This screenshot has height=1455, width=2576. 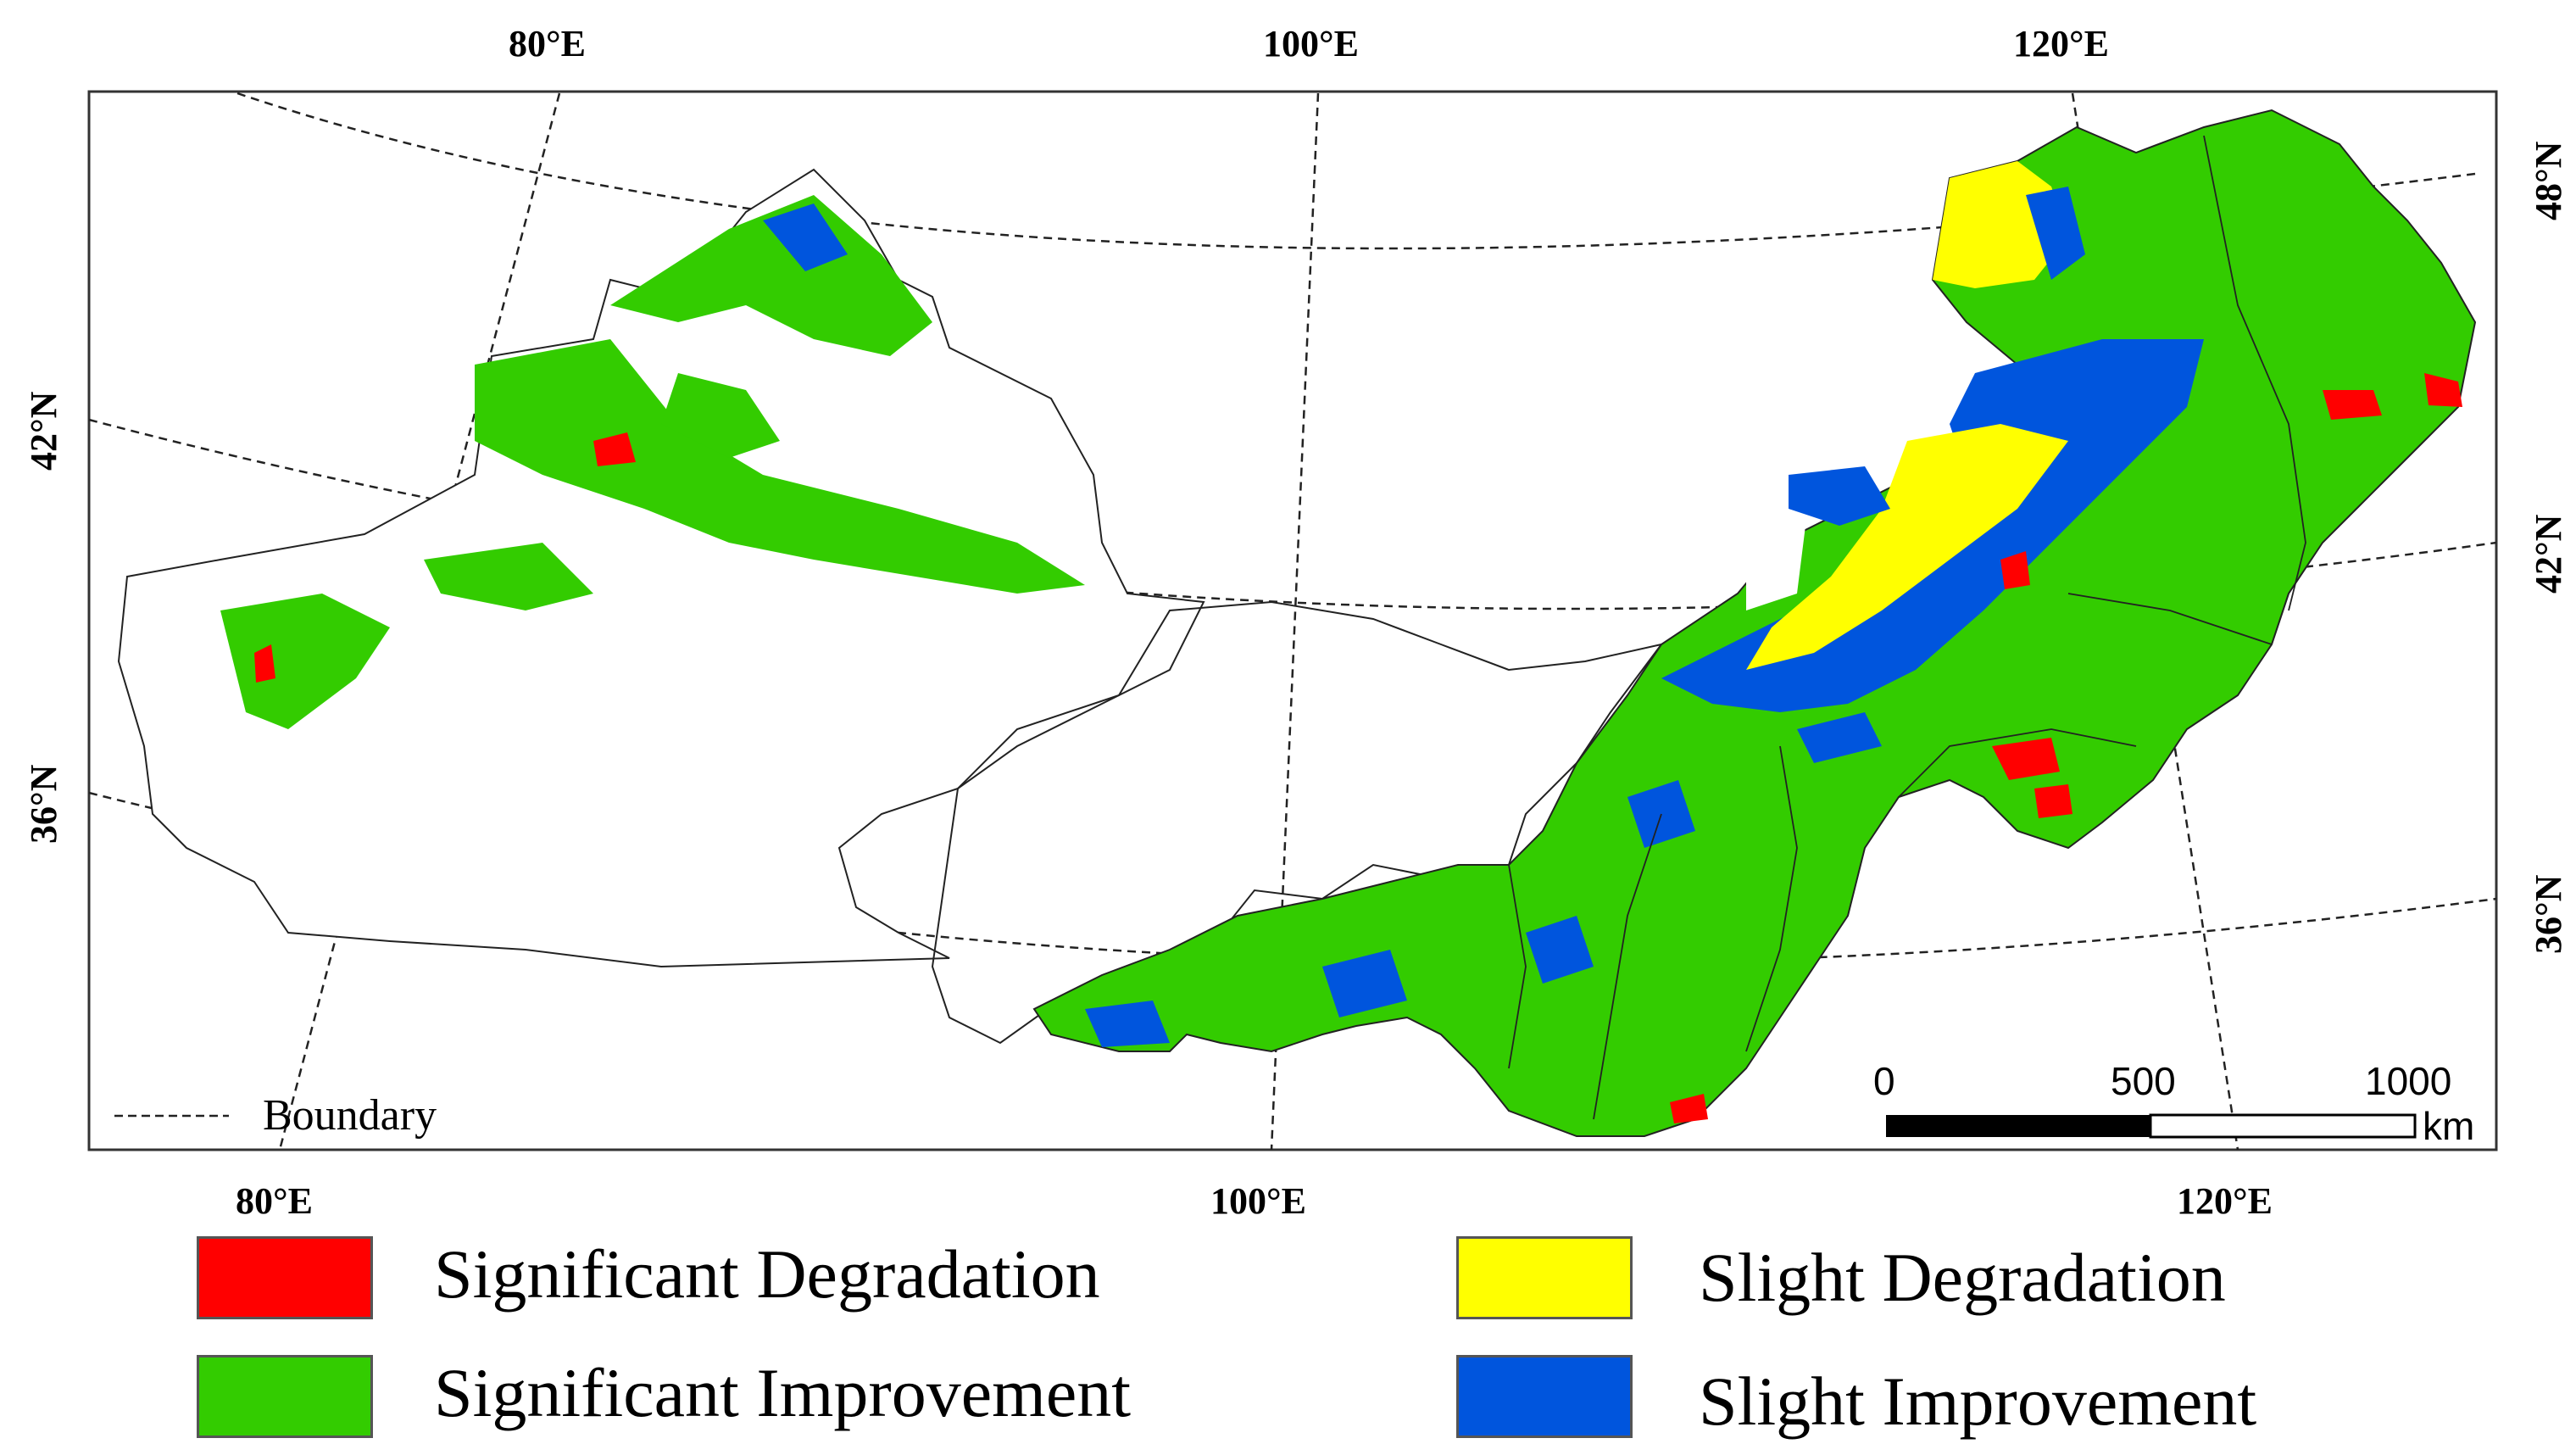 What do you see at coordinates (2061, 43) in the screenshot?
I see `top-lon-120: 120°E` at bounding box center [2061, 43].